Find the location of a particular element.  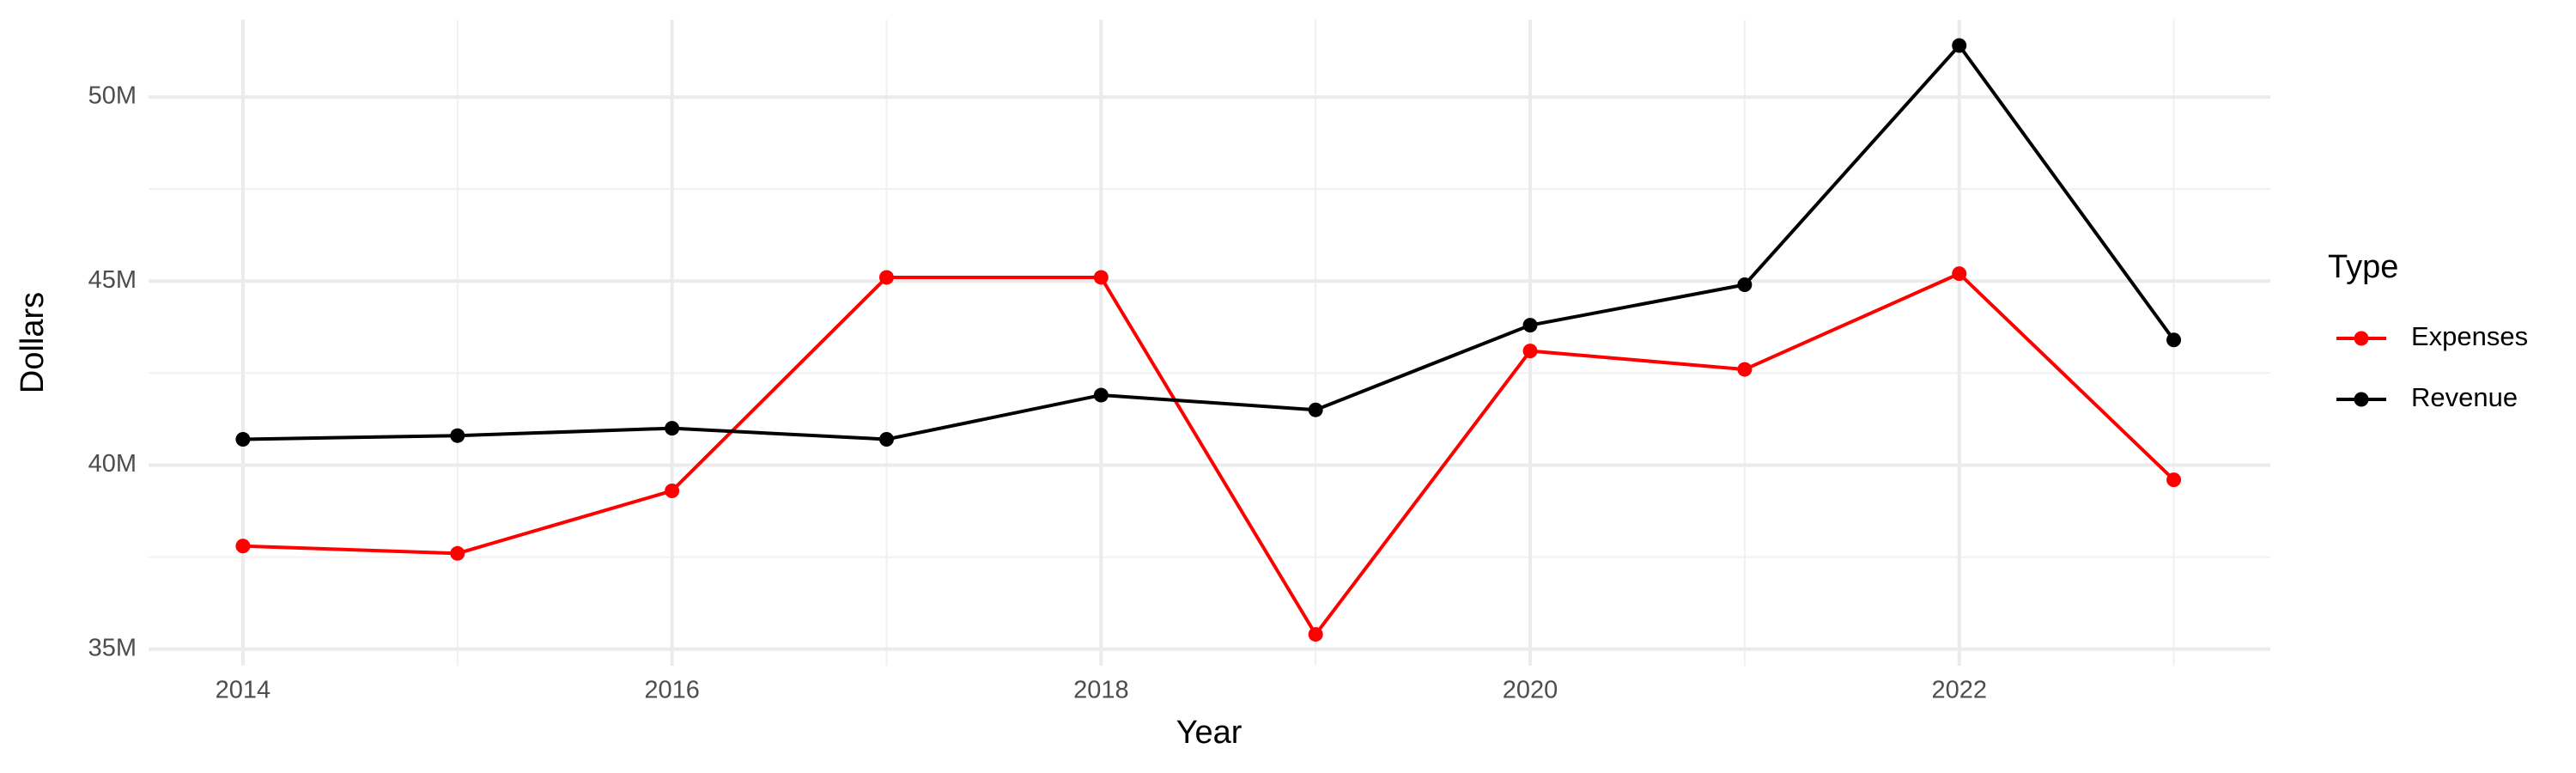

legend-title: Type is located at coordinates (2363, 267).